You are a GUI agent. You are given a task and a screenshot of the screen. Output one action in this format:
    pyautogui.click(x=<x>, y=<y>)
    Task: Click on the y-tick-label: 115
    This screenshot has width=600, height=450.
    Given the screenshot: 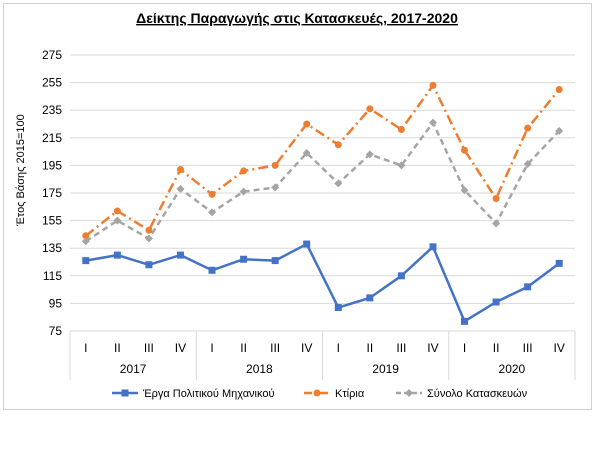 What is the action you would take?
    pyautogui.click(x=52, y=276)
    